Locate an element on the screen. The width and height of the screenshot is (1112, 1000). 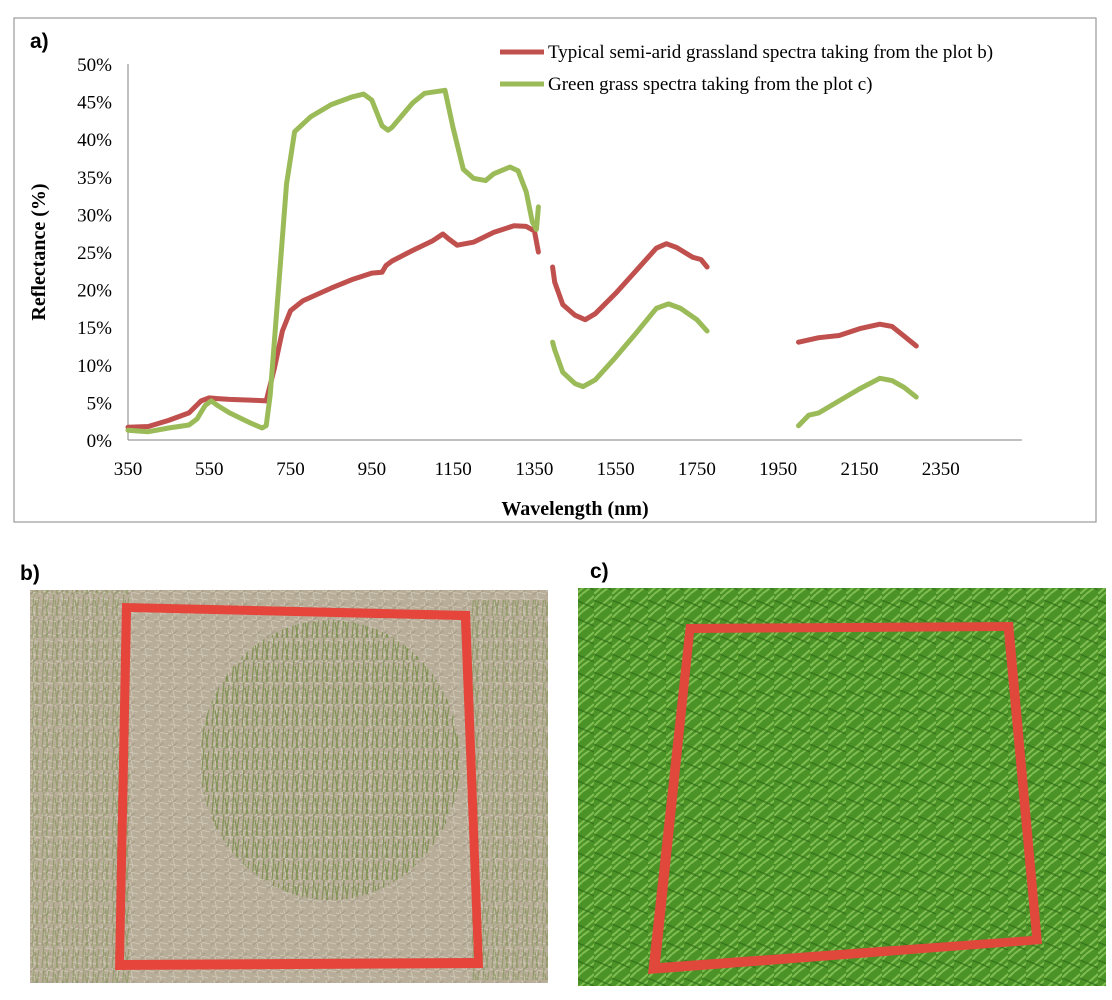
y-tick-label: 5% is located at coordinates (100, 403).